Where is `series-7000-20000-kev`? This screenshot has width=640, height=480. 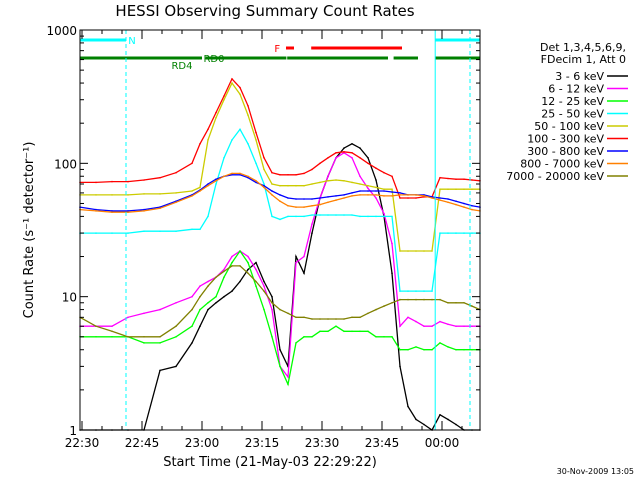 series-7000-20000-kev is located at coordinates (280, 301).